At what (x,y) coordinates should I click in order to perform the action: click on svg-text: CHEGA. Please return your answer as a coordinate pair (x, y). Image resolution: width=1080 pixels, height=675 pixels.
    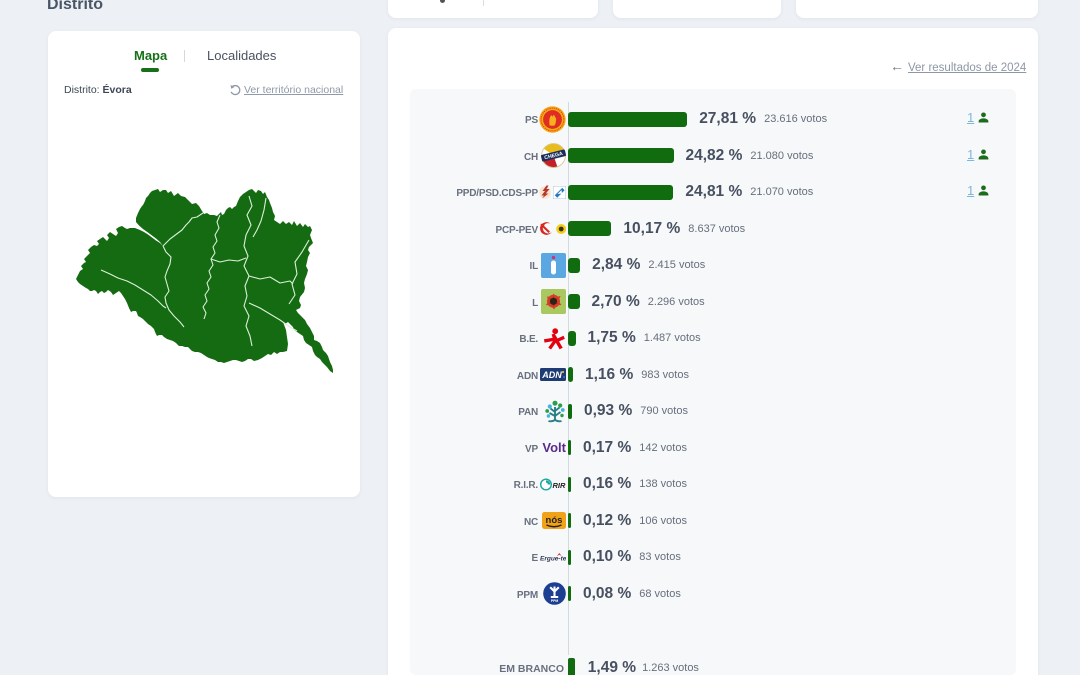
    Looking at the image, I should click on (554, 156).